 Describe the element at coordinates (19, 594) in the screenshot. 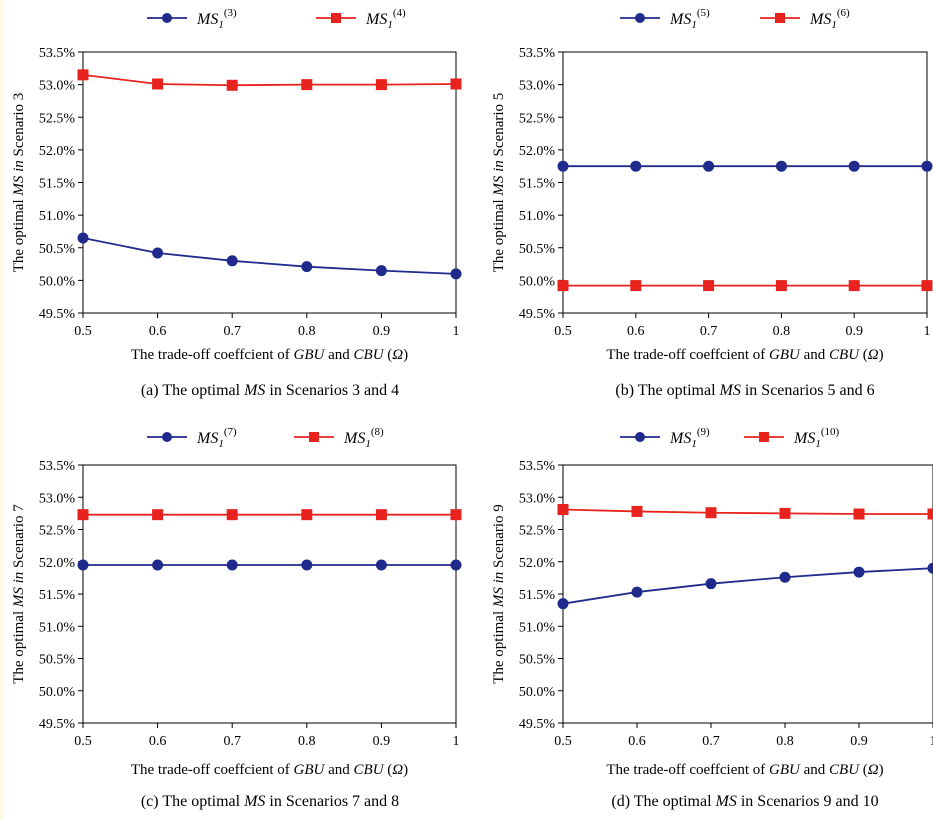

I see `y-axis-label: The optimal MS in Scenario 7` at that location.